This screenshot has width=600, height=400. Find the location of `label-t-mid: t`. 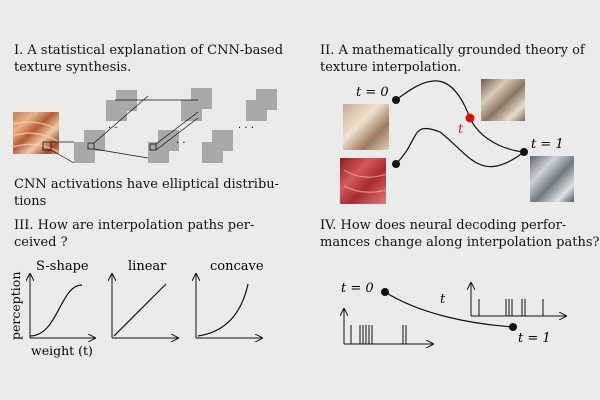

label-t-mid: t is located at coordinates (461, 129).